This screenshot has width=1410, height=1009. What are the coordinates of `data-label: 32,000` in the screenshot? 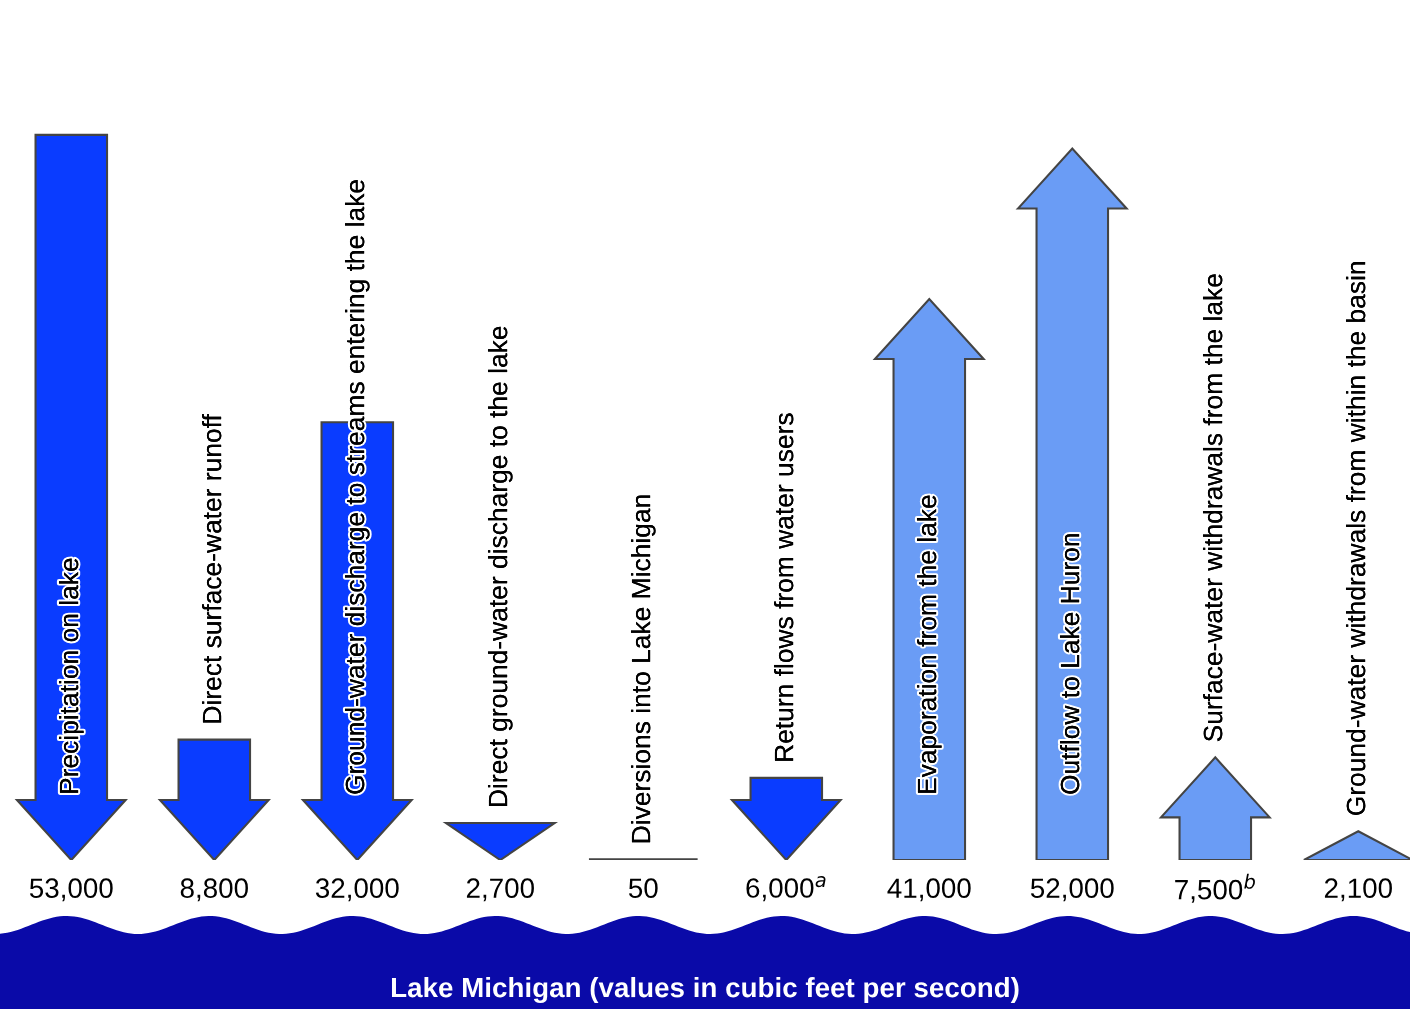 It's located at (357, 890).